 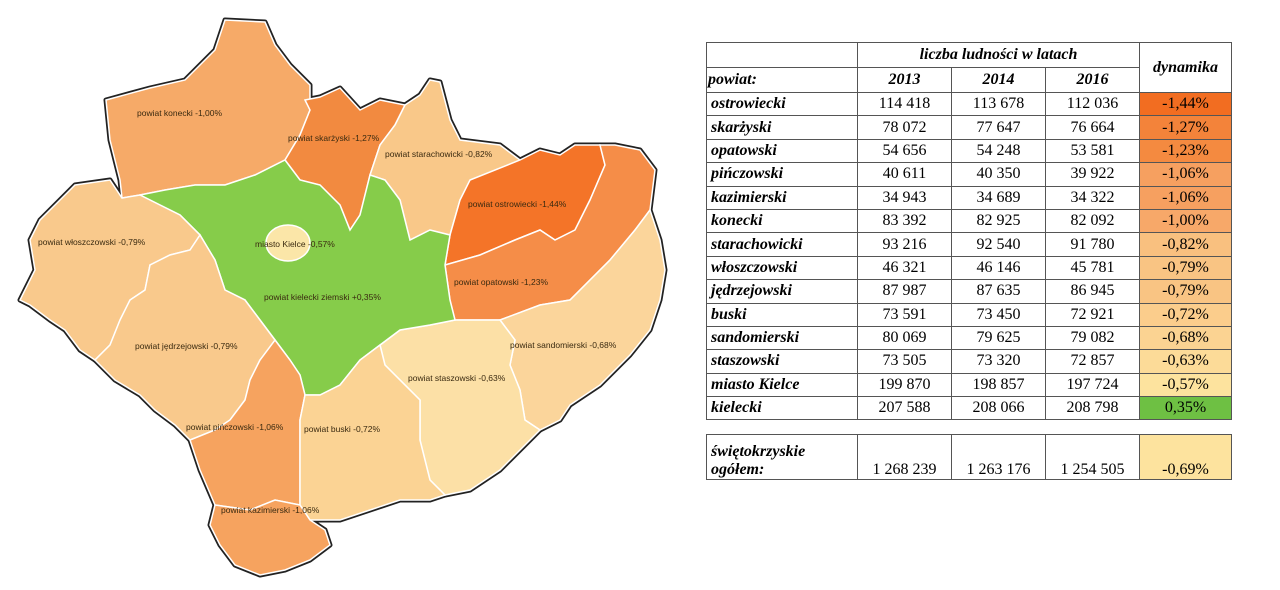 I want to click on population-cell: 54 656, so click(x=904, y=151).